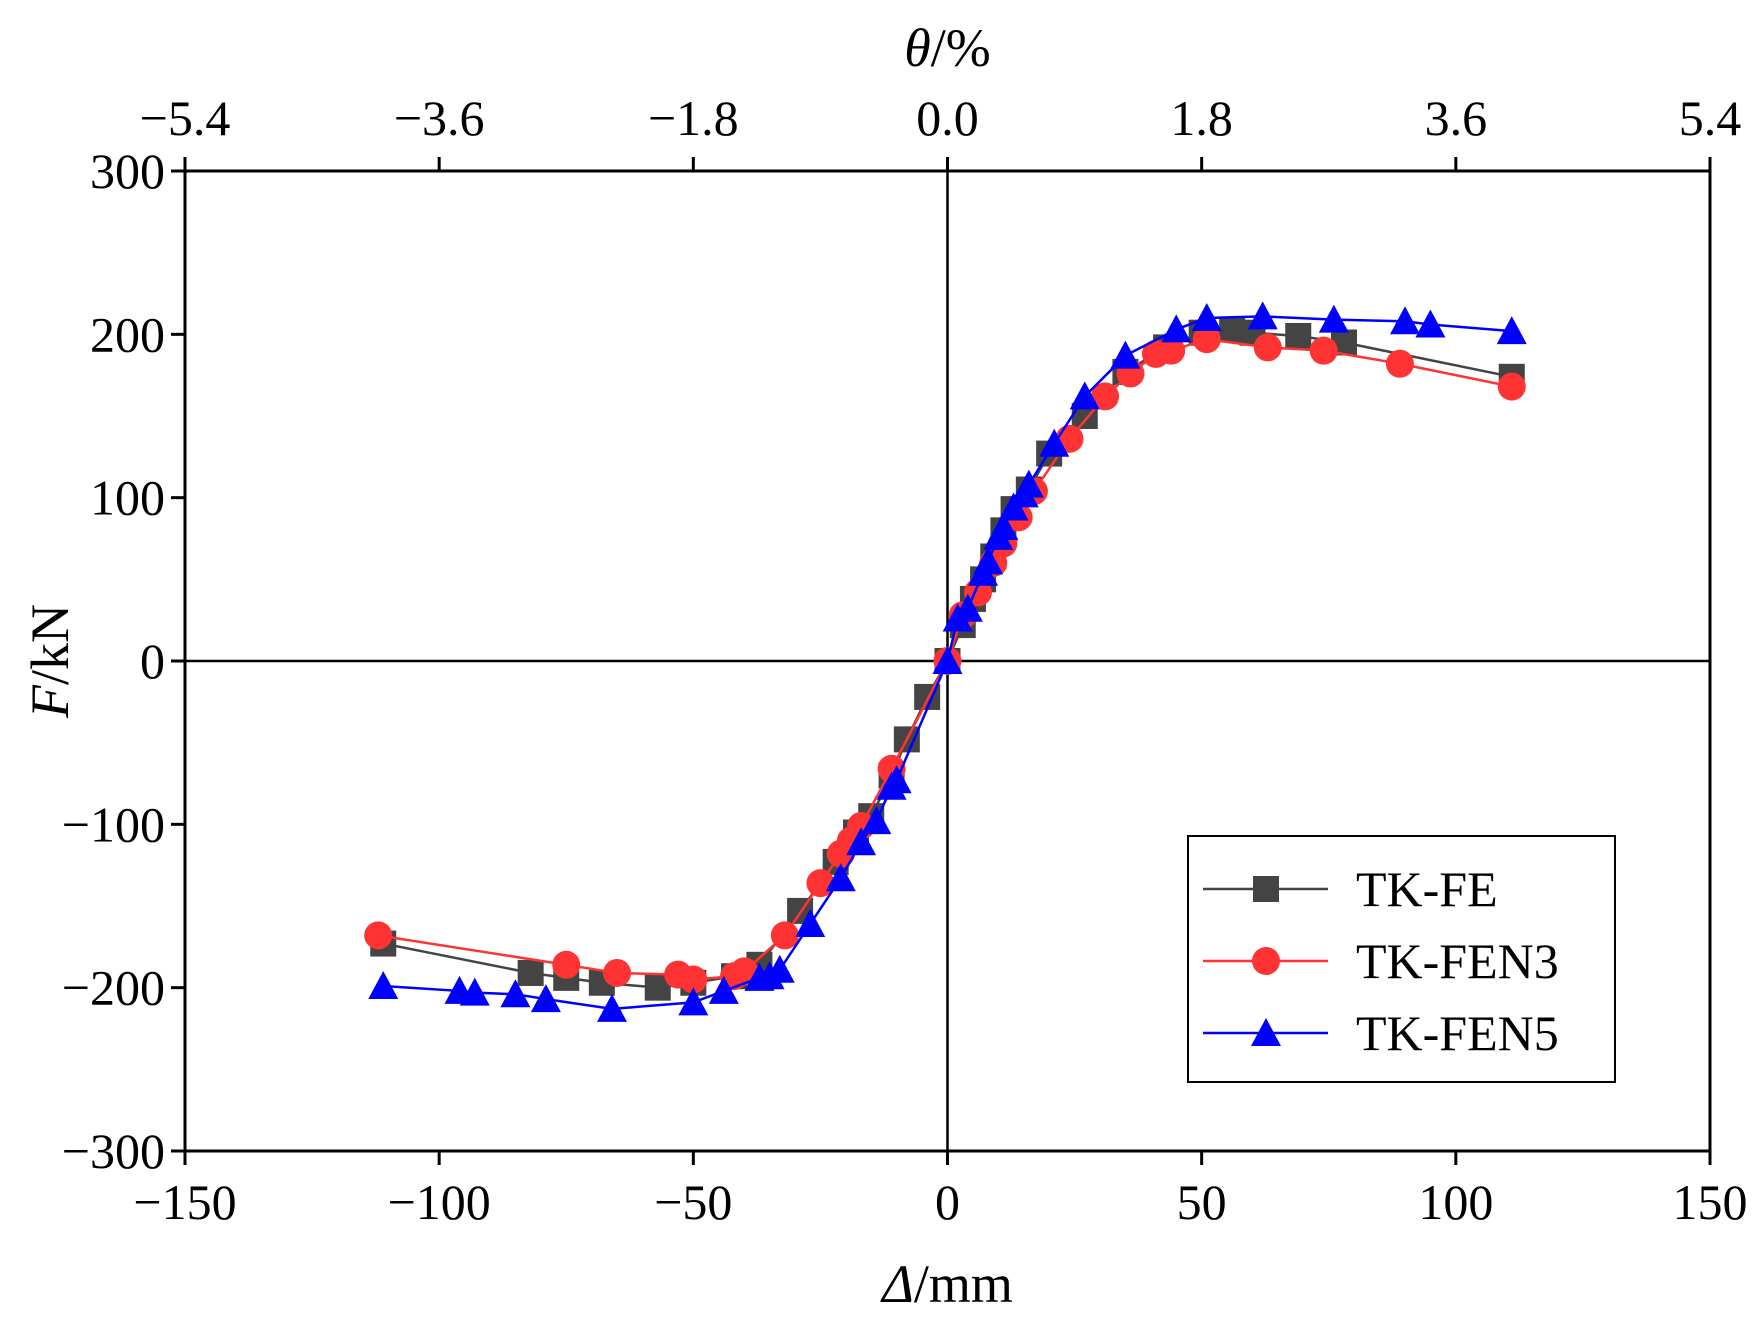 This screenshot has width=1764, height=1317. Describe the element at coordinates (693, 118) in the screenshot. I see `top-tick-label: −1.8` at that location.